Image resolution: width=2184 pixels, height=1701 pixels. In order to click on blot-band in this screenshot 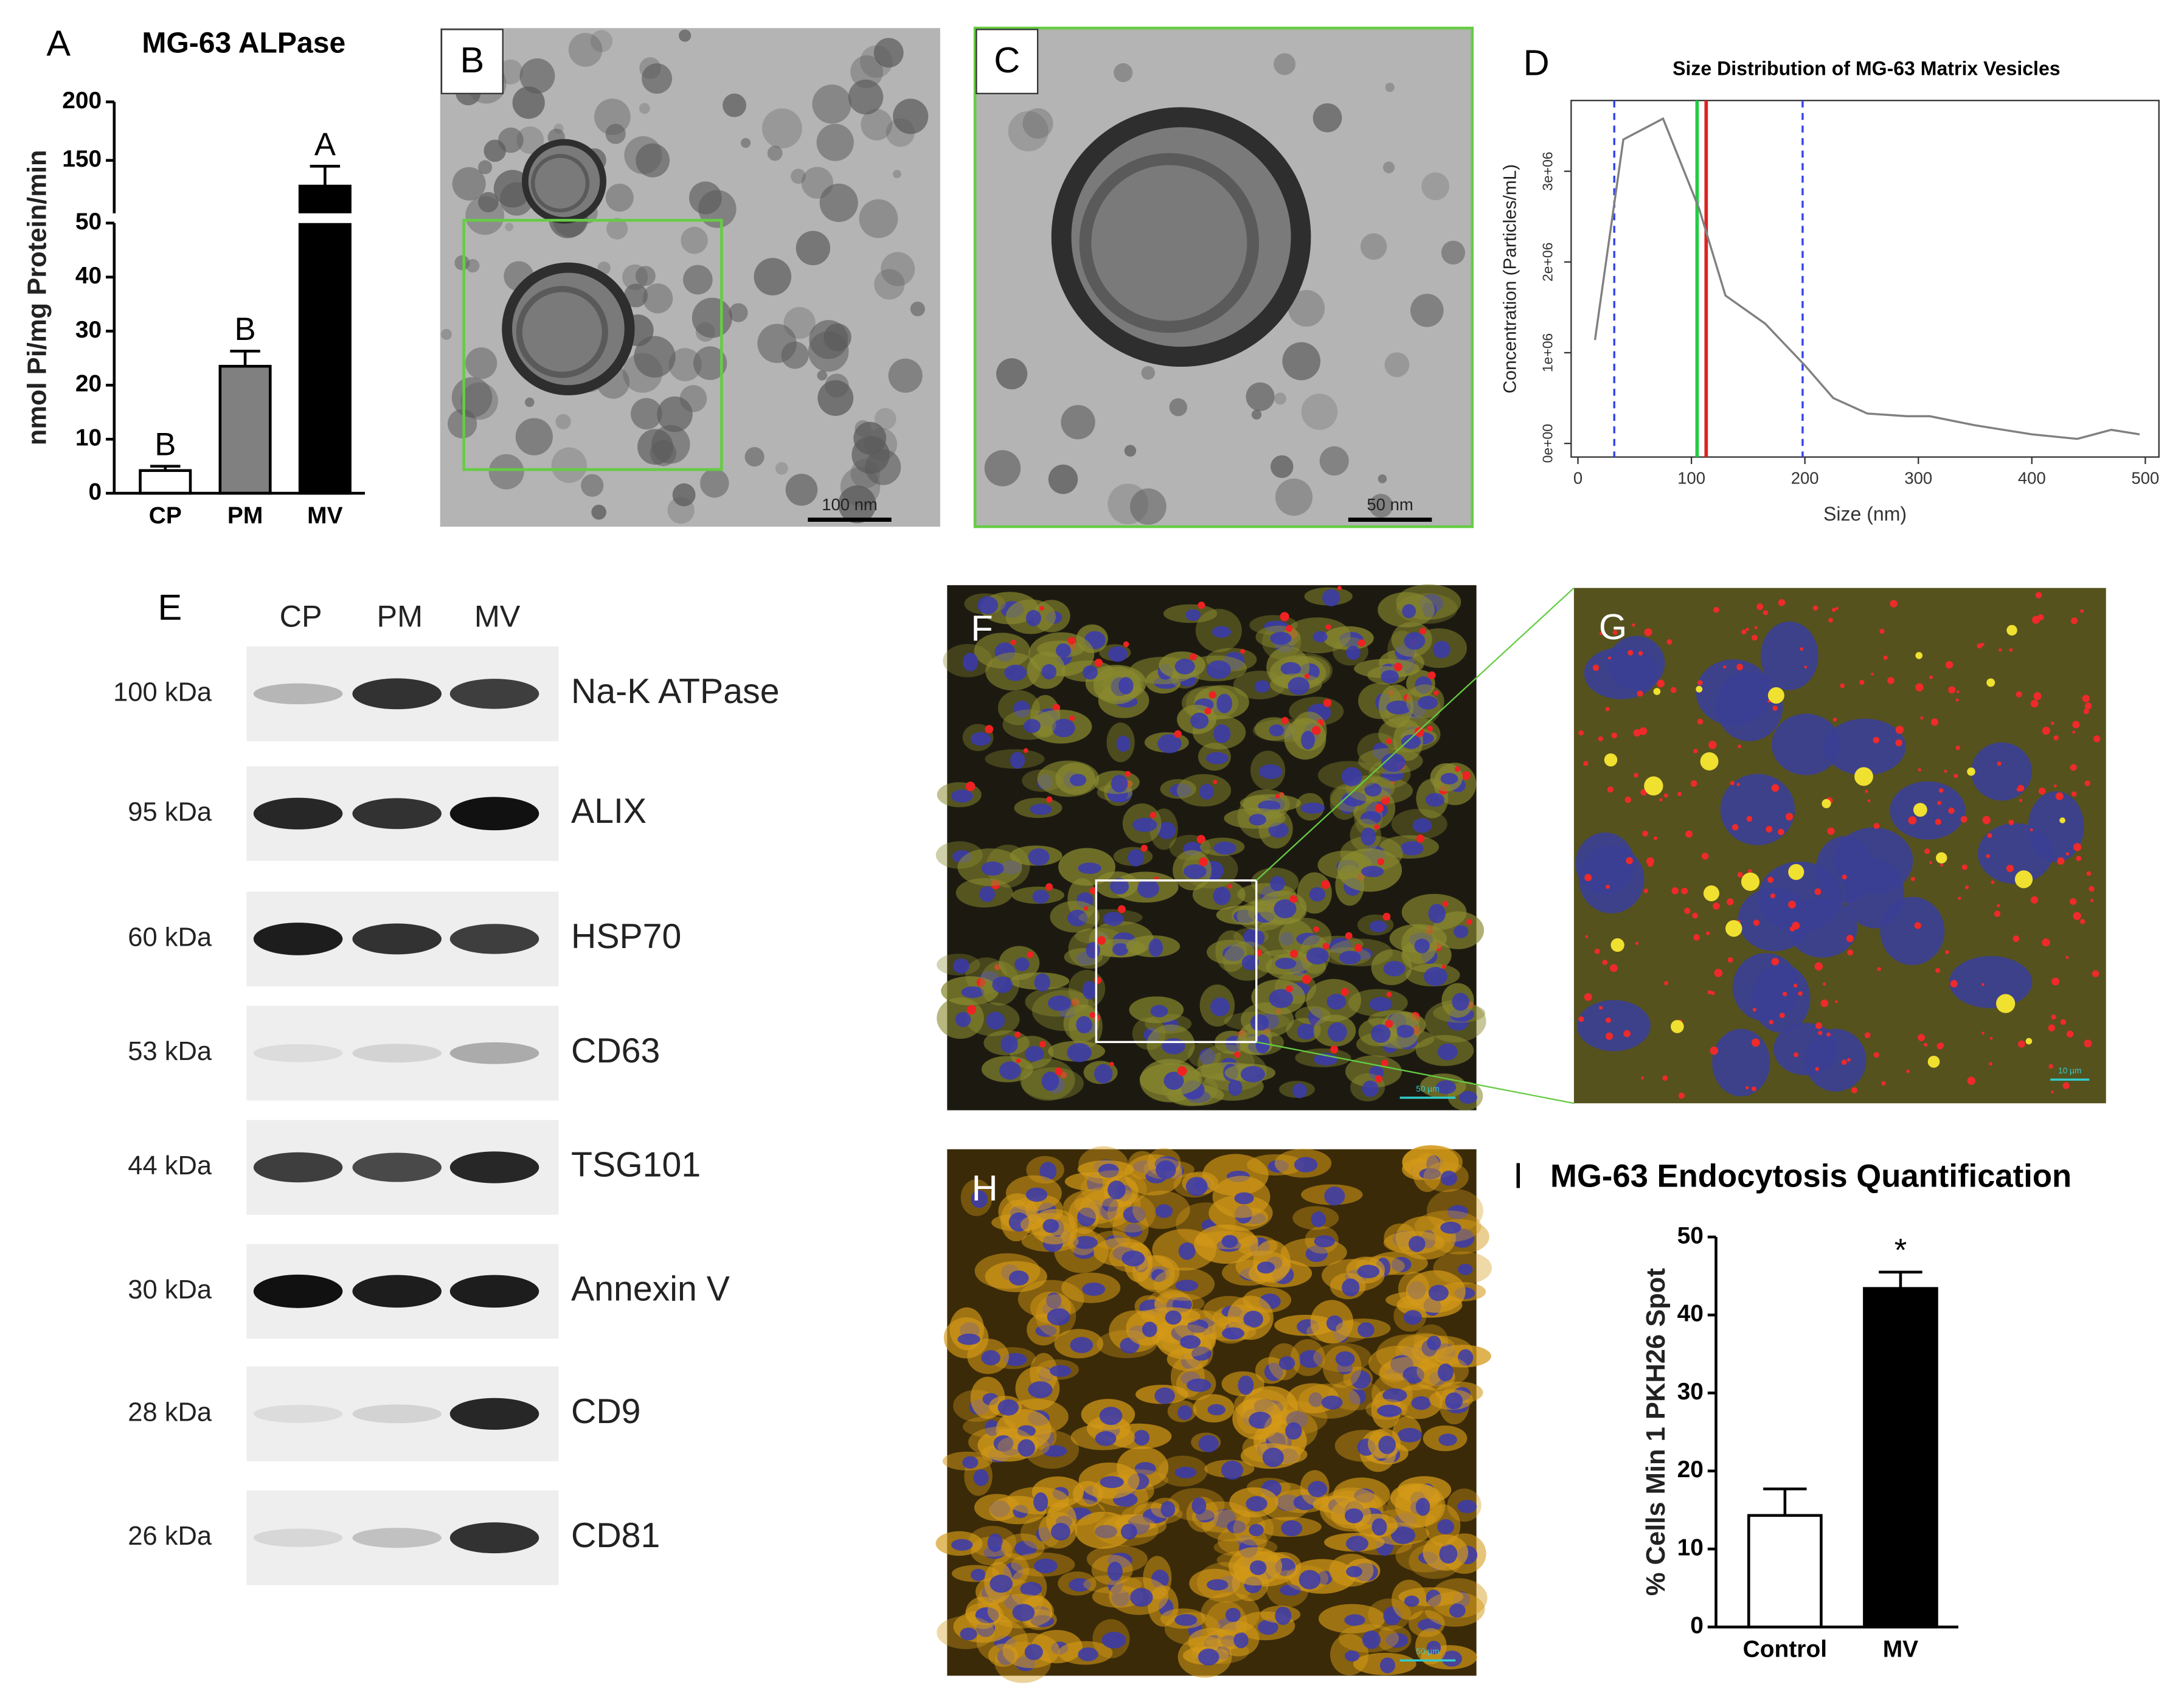, I will do `click(397, 694)`.